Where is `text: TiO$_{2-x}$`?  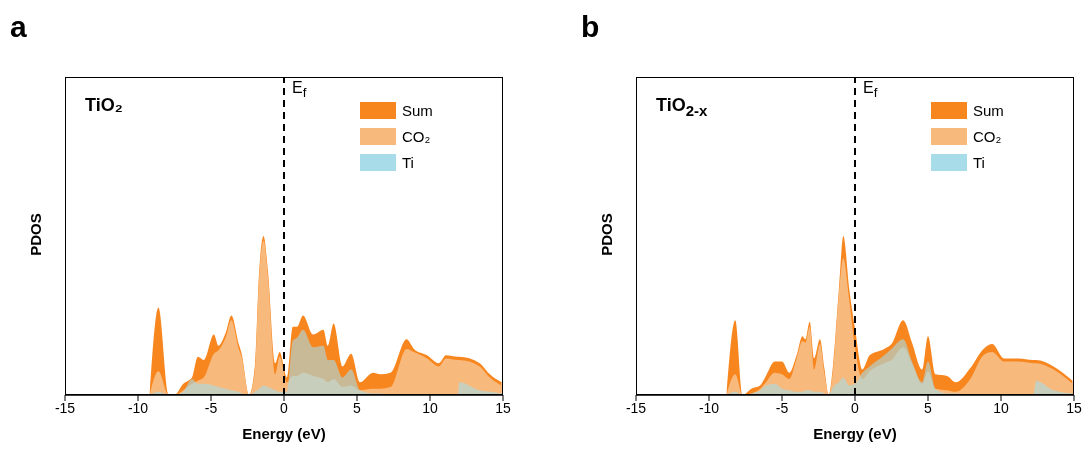 text: TiO$_{2-x}$ is located at coordinates (682, 107).